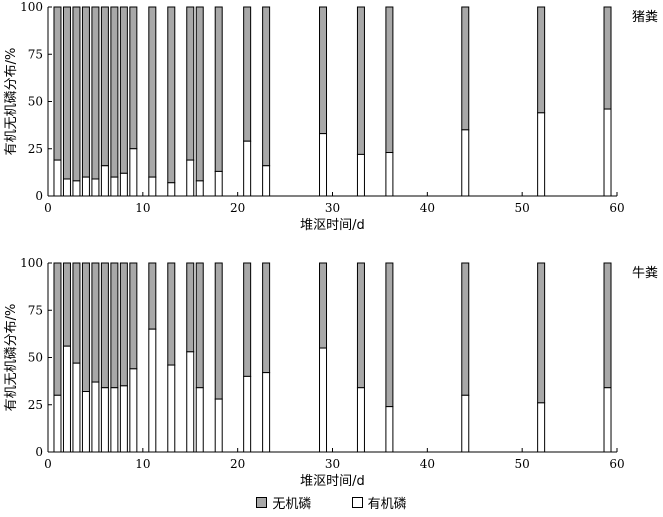 This screenshot has width=663, height=517. I want to click on panel1-x-tick-label: 10, so click(142, 208).